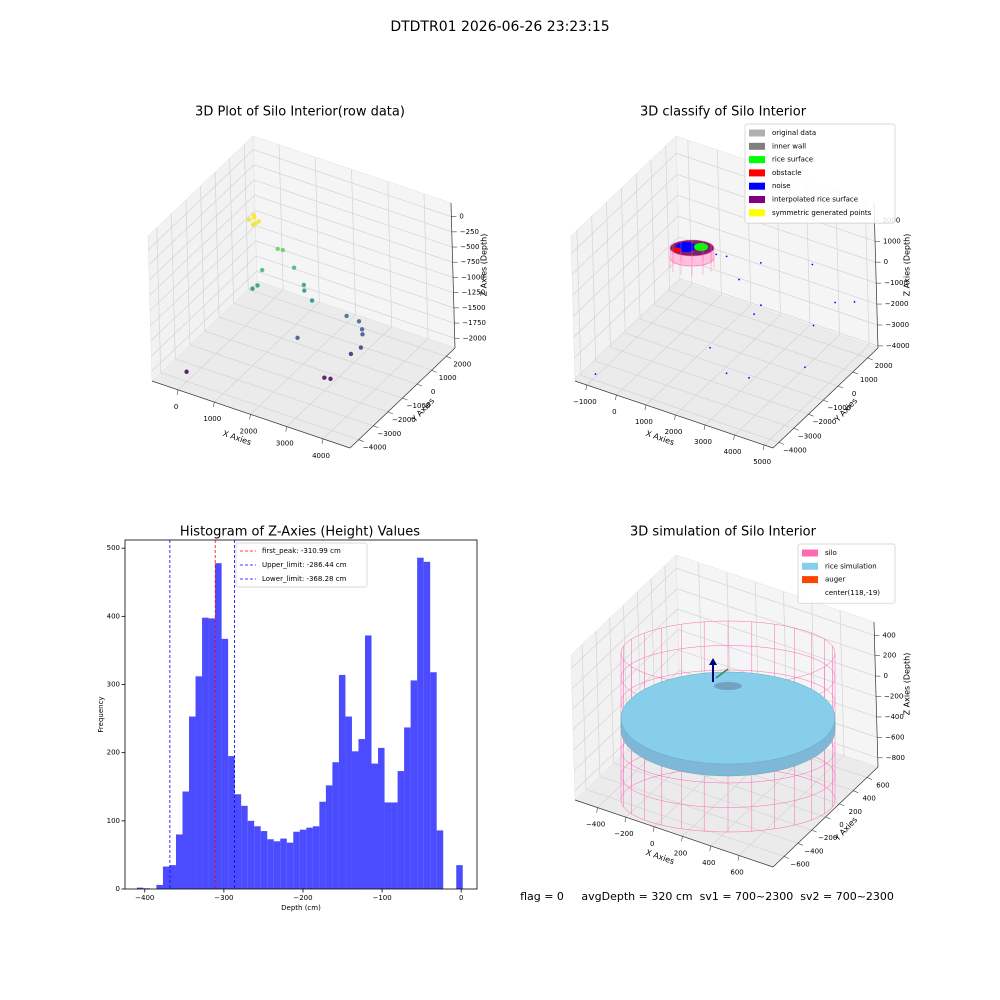 This screenshot has height=1000, width=1000. Describe the element at coordinates (896, 283) in the screenshot. I see `z-tick-label: −1000` at that location.